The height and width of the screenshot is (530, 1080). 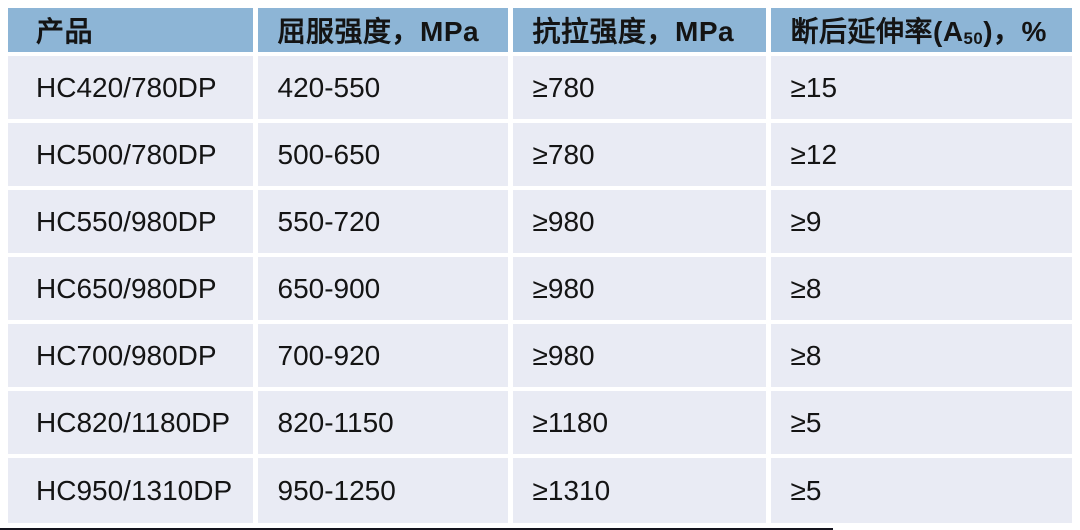 I want to click on header-row: 产品 屈服强度，MPa 抗拉强度，MPa 断后延伸率(A50)，%, so click(x=540, y=32).